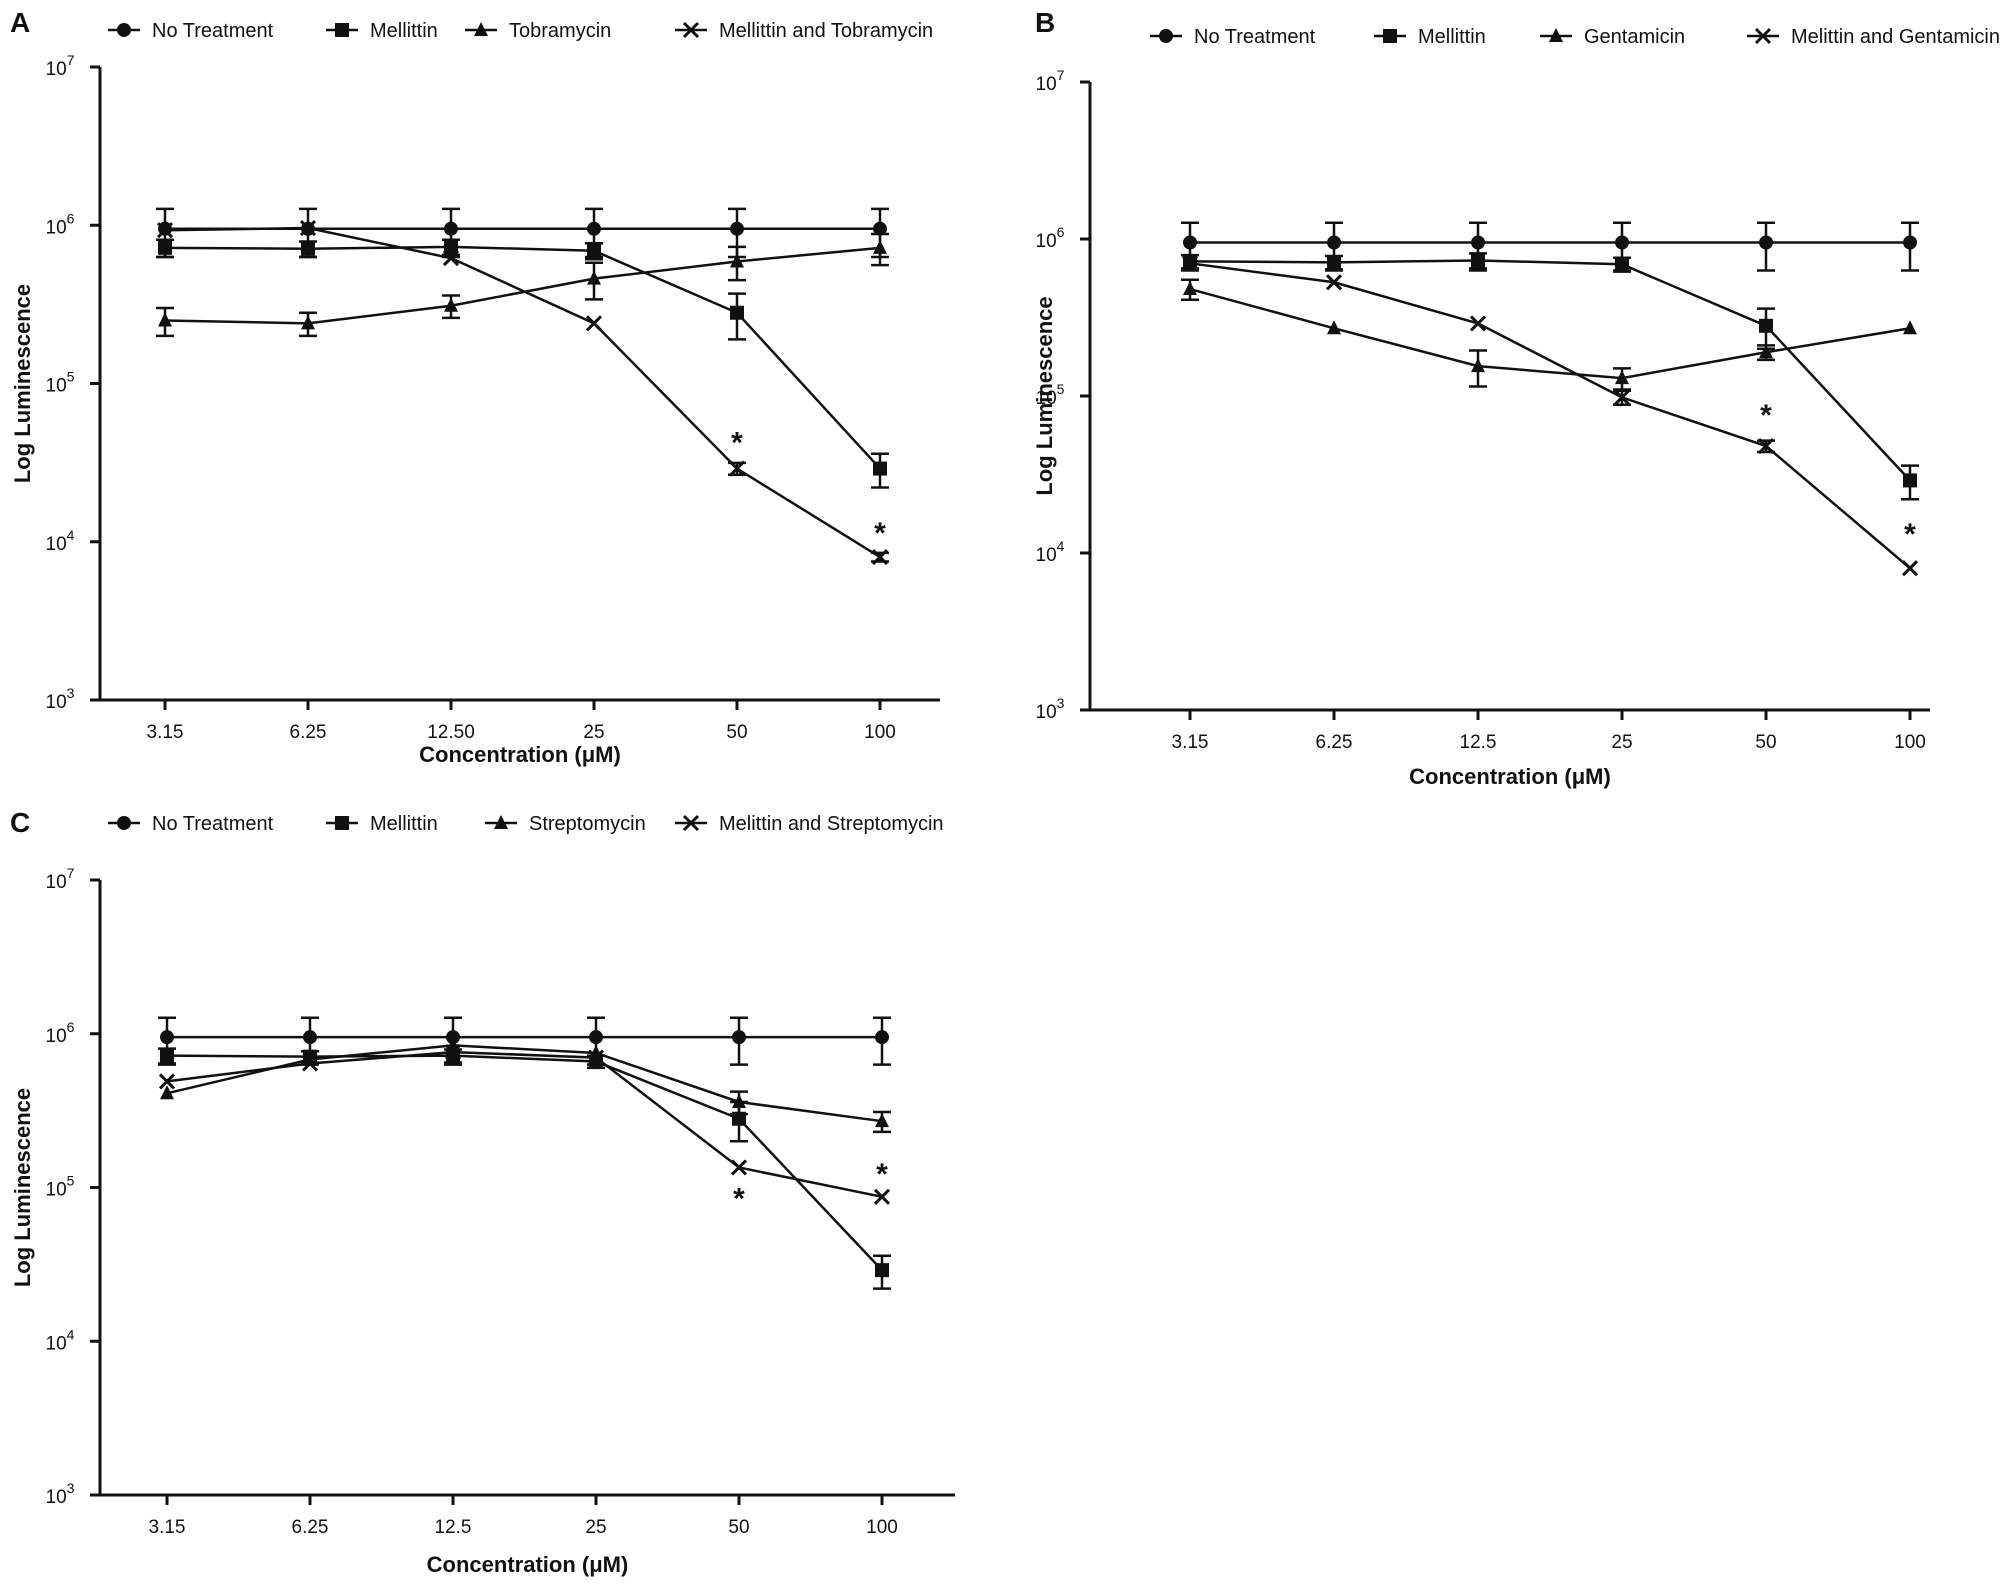  Describe the element at coordinates (809, 824) in the screenshot. I see `legend-entry: Melittin and Streptomycin` at that location.